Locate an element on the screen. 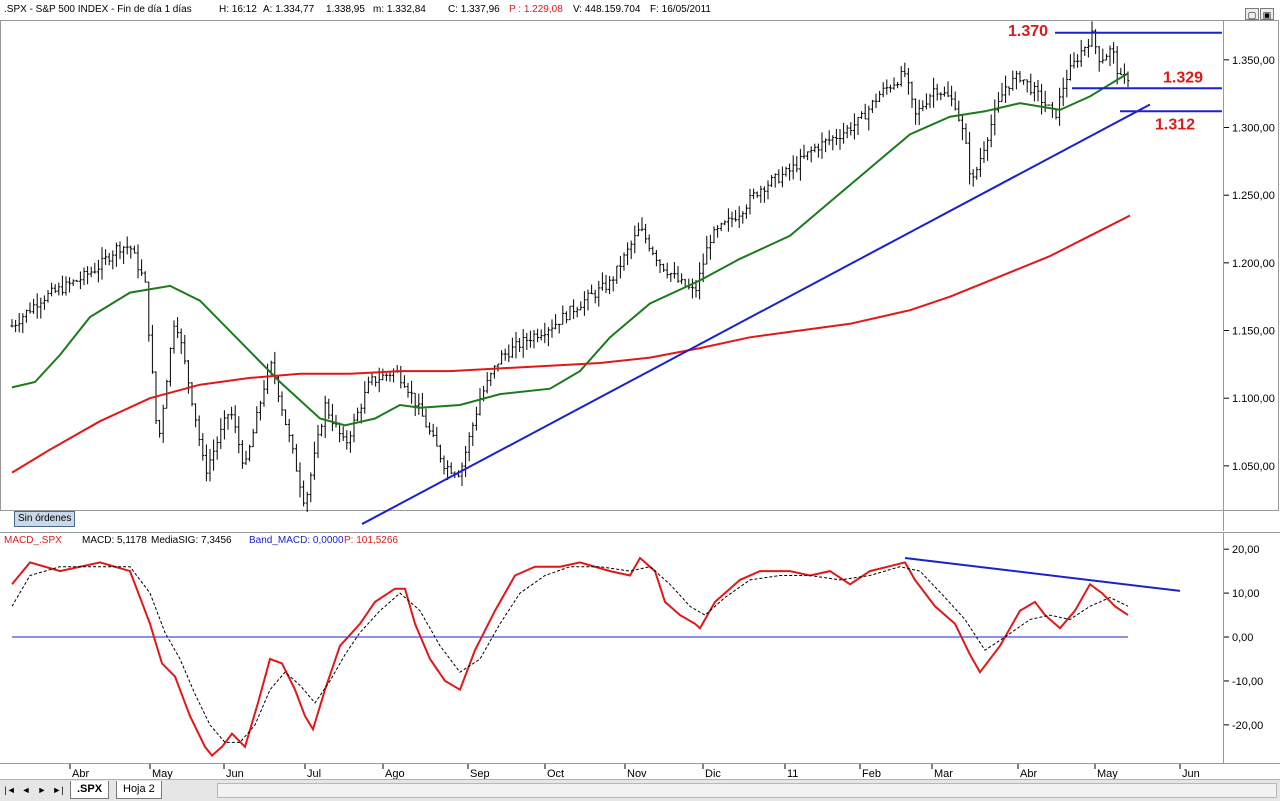  macd-header-band: Band_MACD: 0,0000 is located at coordinates (296, 540).